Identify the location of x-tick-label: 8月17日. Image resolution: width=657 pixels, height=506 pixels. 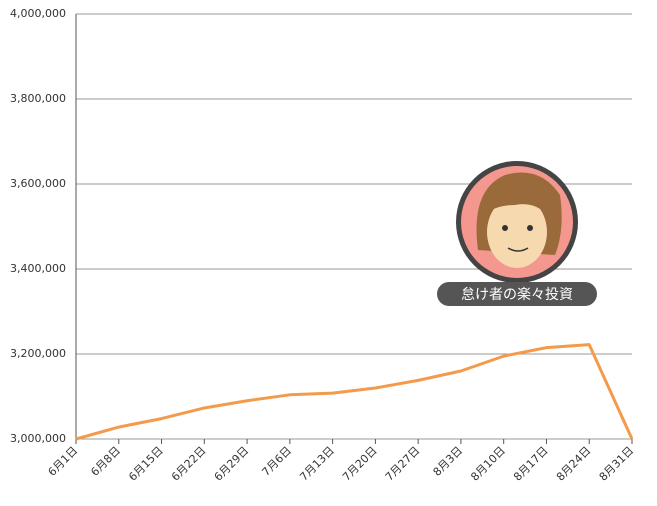
(531, 464).